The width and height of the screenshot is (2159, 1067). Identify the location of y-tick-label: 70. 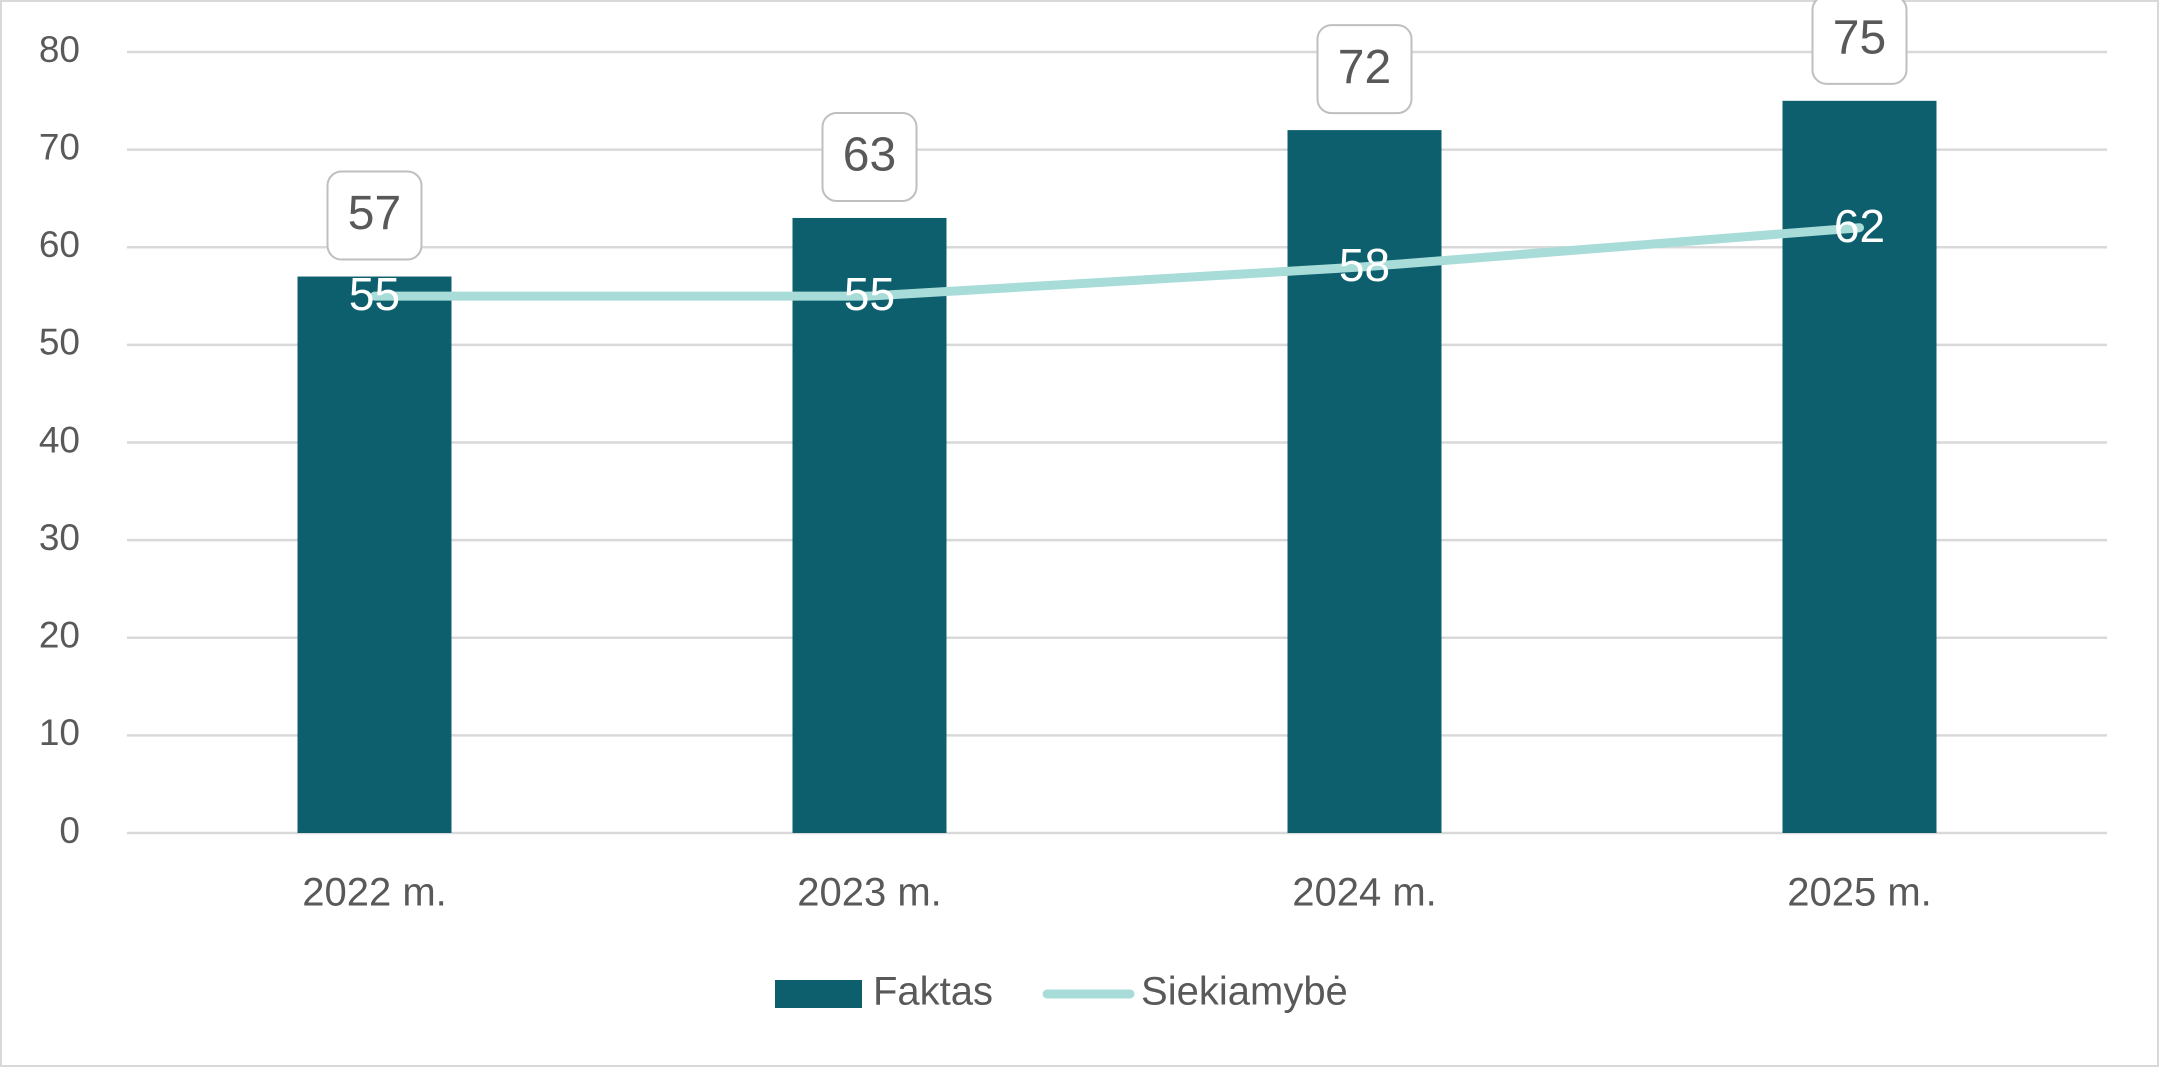
(59, 146).